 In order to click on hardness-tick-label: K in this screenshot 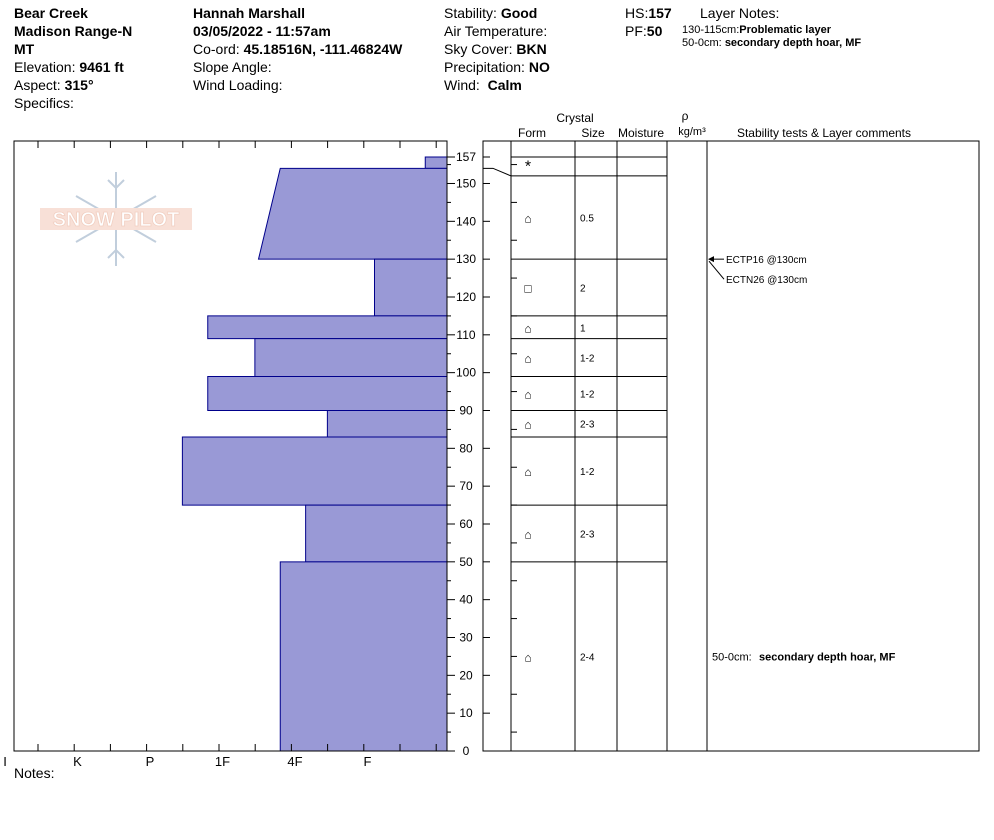, I will do `click(77, 761)`.